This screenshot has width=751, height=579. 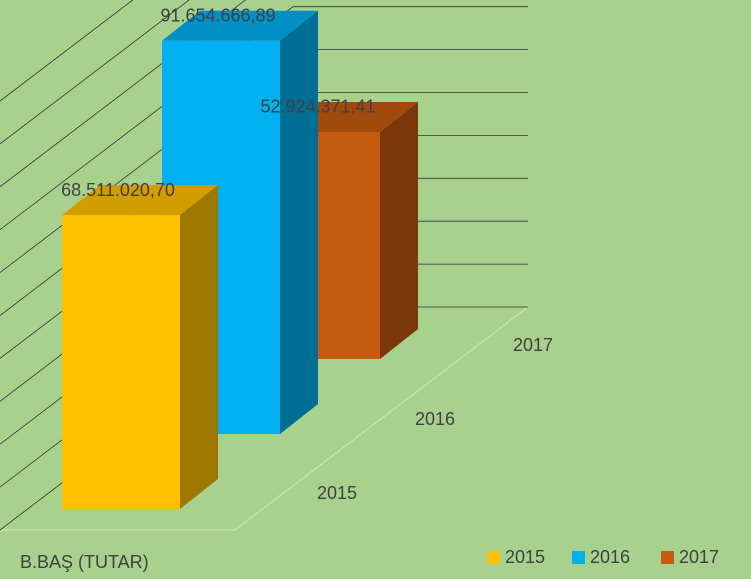 What do you see at coordinates (317, 107) in the screenshot?
I see `value-label: 52.924.371,41` at bounding box center [317, 107].